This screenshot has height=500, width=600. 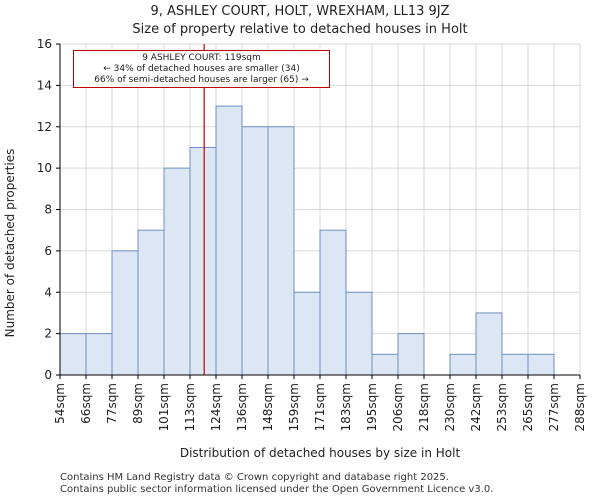 I want to click on x-tick-label: 113sqm, so click(x=190, y=407).